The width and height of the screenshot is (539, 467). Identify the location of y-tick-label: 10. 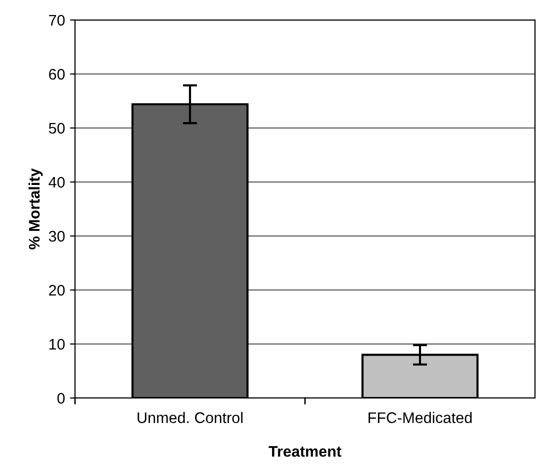
(57, 344).